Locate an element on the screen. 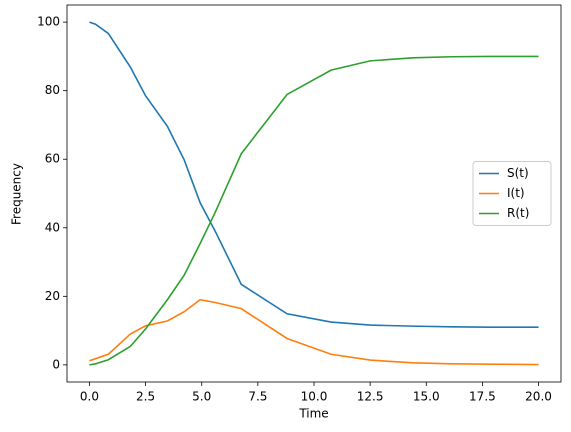  x-tick-label: 20.0 is located at coordinates (538, 397).